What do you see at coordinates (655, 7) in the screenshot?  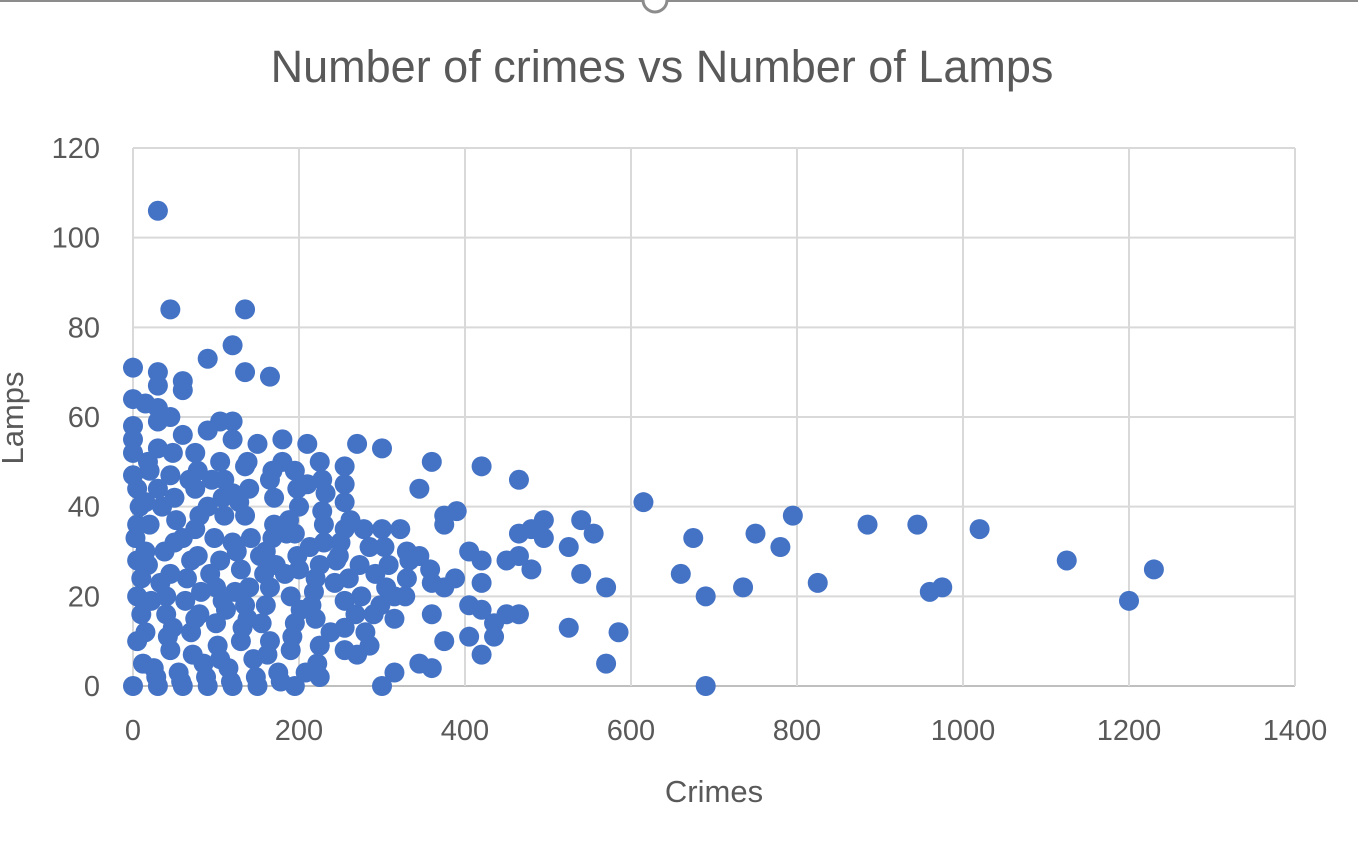 I see `resize-handle` at bounding box center [655, 7].